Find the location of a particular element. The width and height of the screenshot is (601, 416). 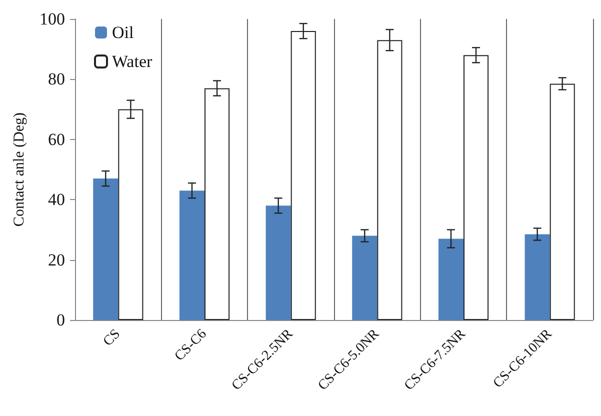

y-tick-label: 40 is located at coordinates (56, 200).